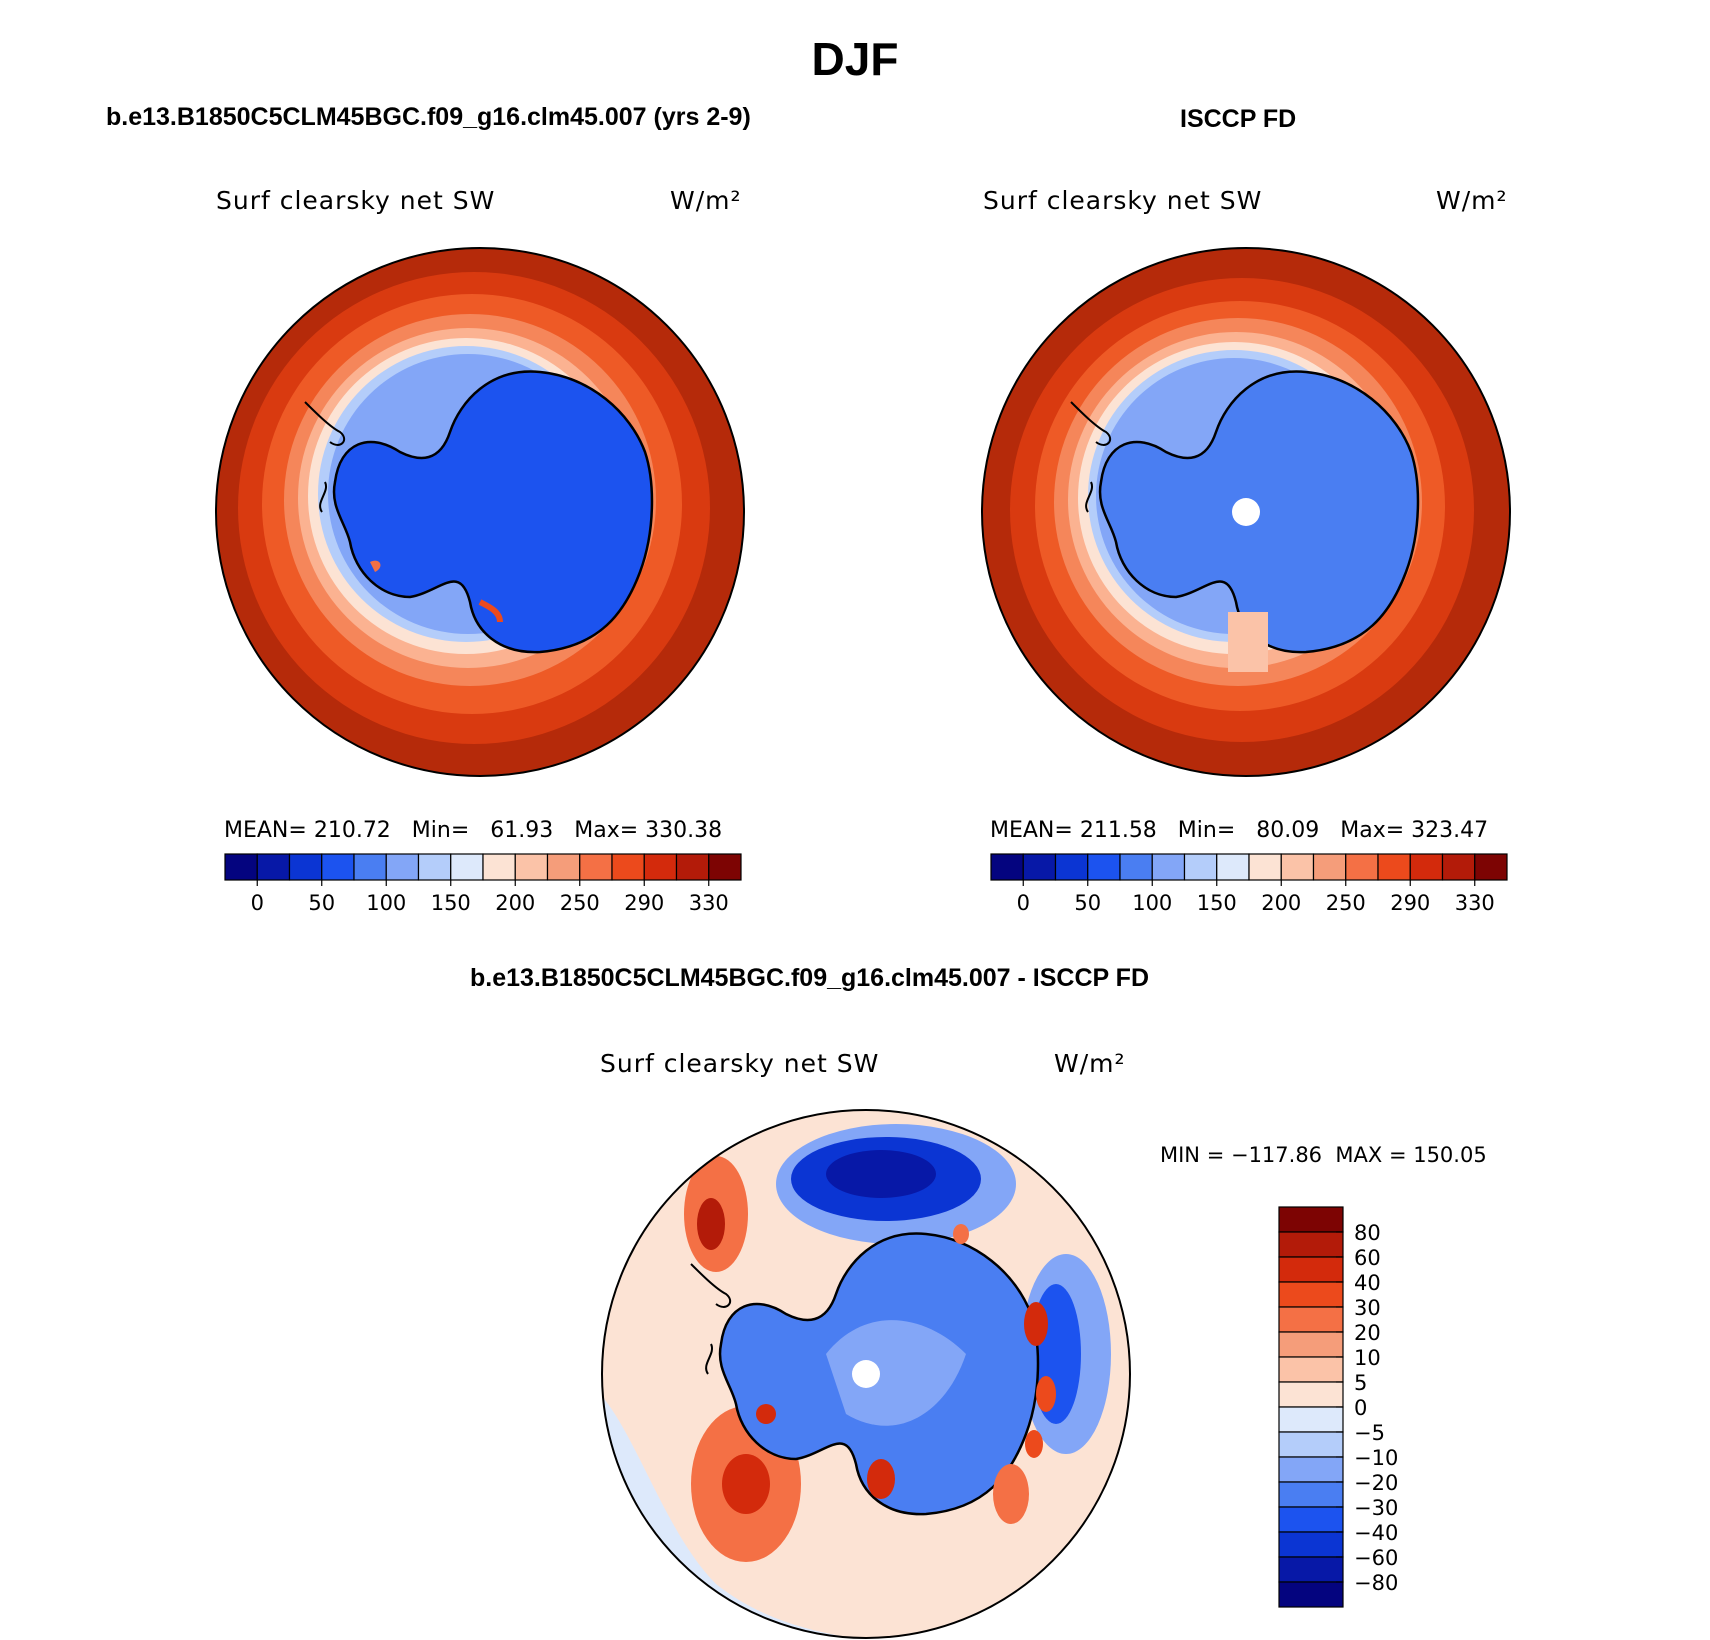 The height and width of the screenshot is (1640, 1710). I want to click on panel-2-colorbar: 0 50 100 150 200 250 290 330, so click(1249, 884).